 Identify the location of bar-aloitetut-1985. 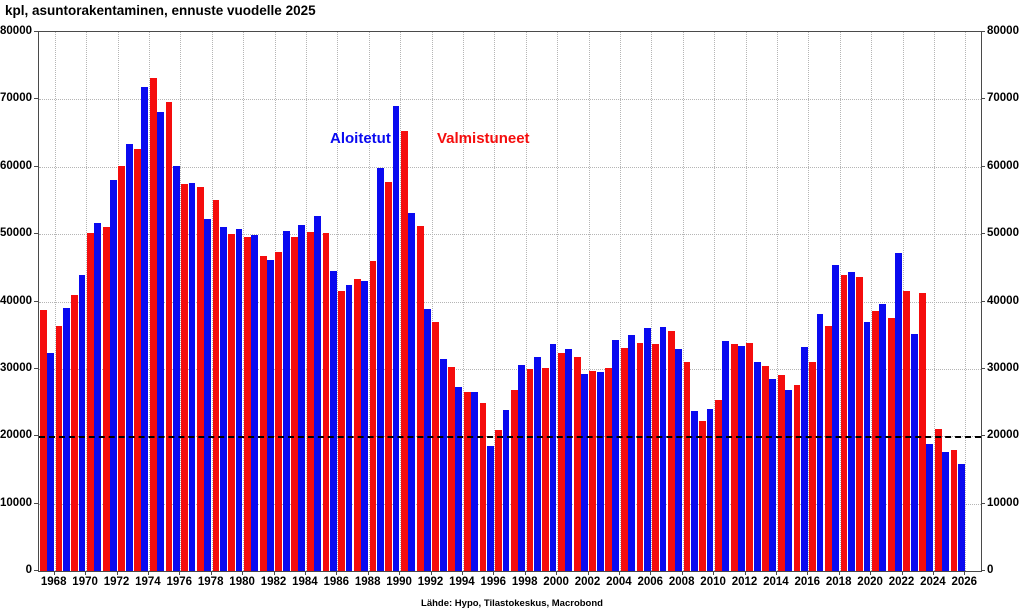
(333, 421).